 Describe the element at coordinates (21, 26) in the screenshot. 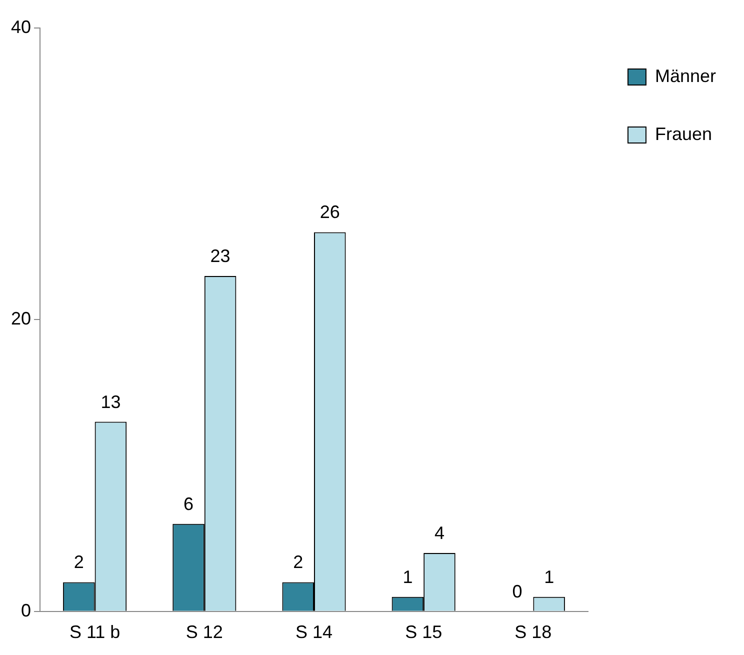

I see `y-tick-label: 40` at that location.